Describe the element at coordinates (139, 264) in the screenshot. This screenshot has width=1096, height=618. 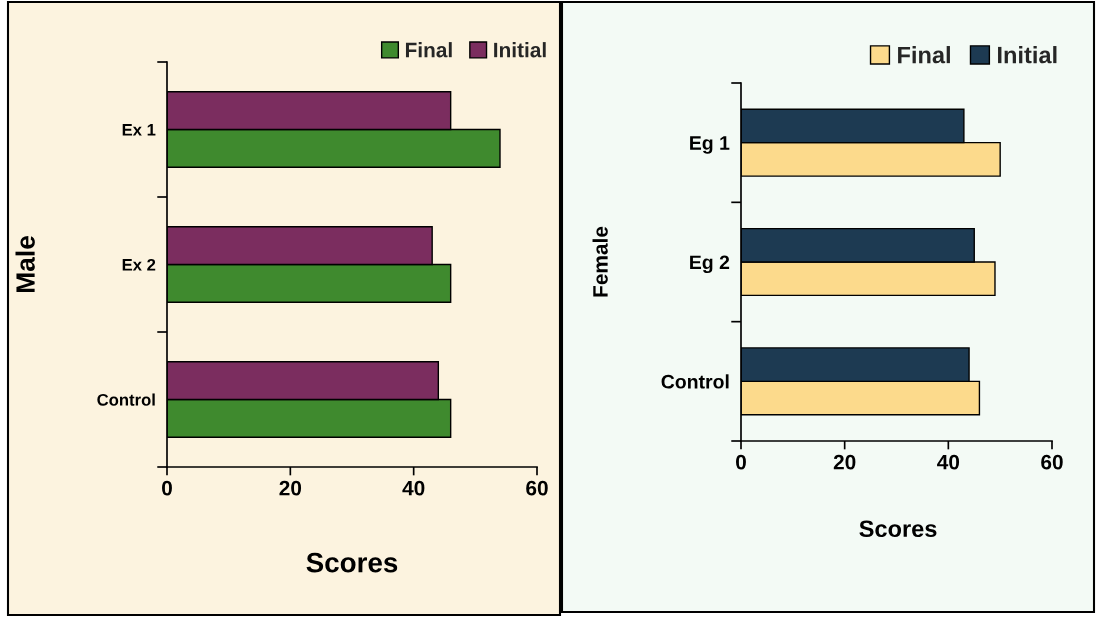
I see `y-tick-label: Ex 2` at that location.